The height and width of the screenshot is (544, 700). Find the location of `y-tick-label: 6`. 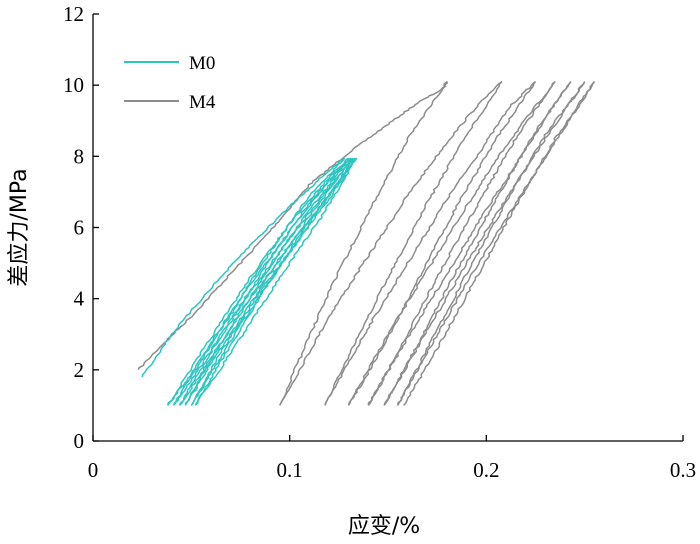

y-tick-label: 6 is located at coordinates (79, 228).